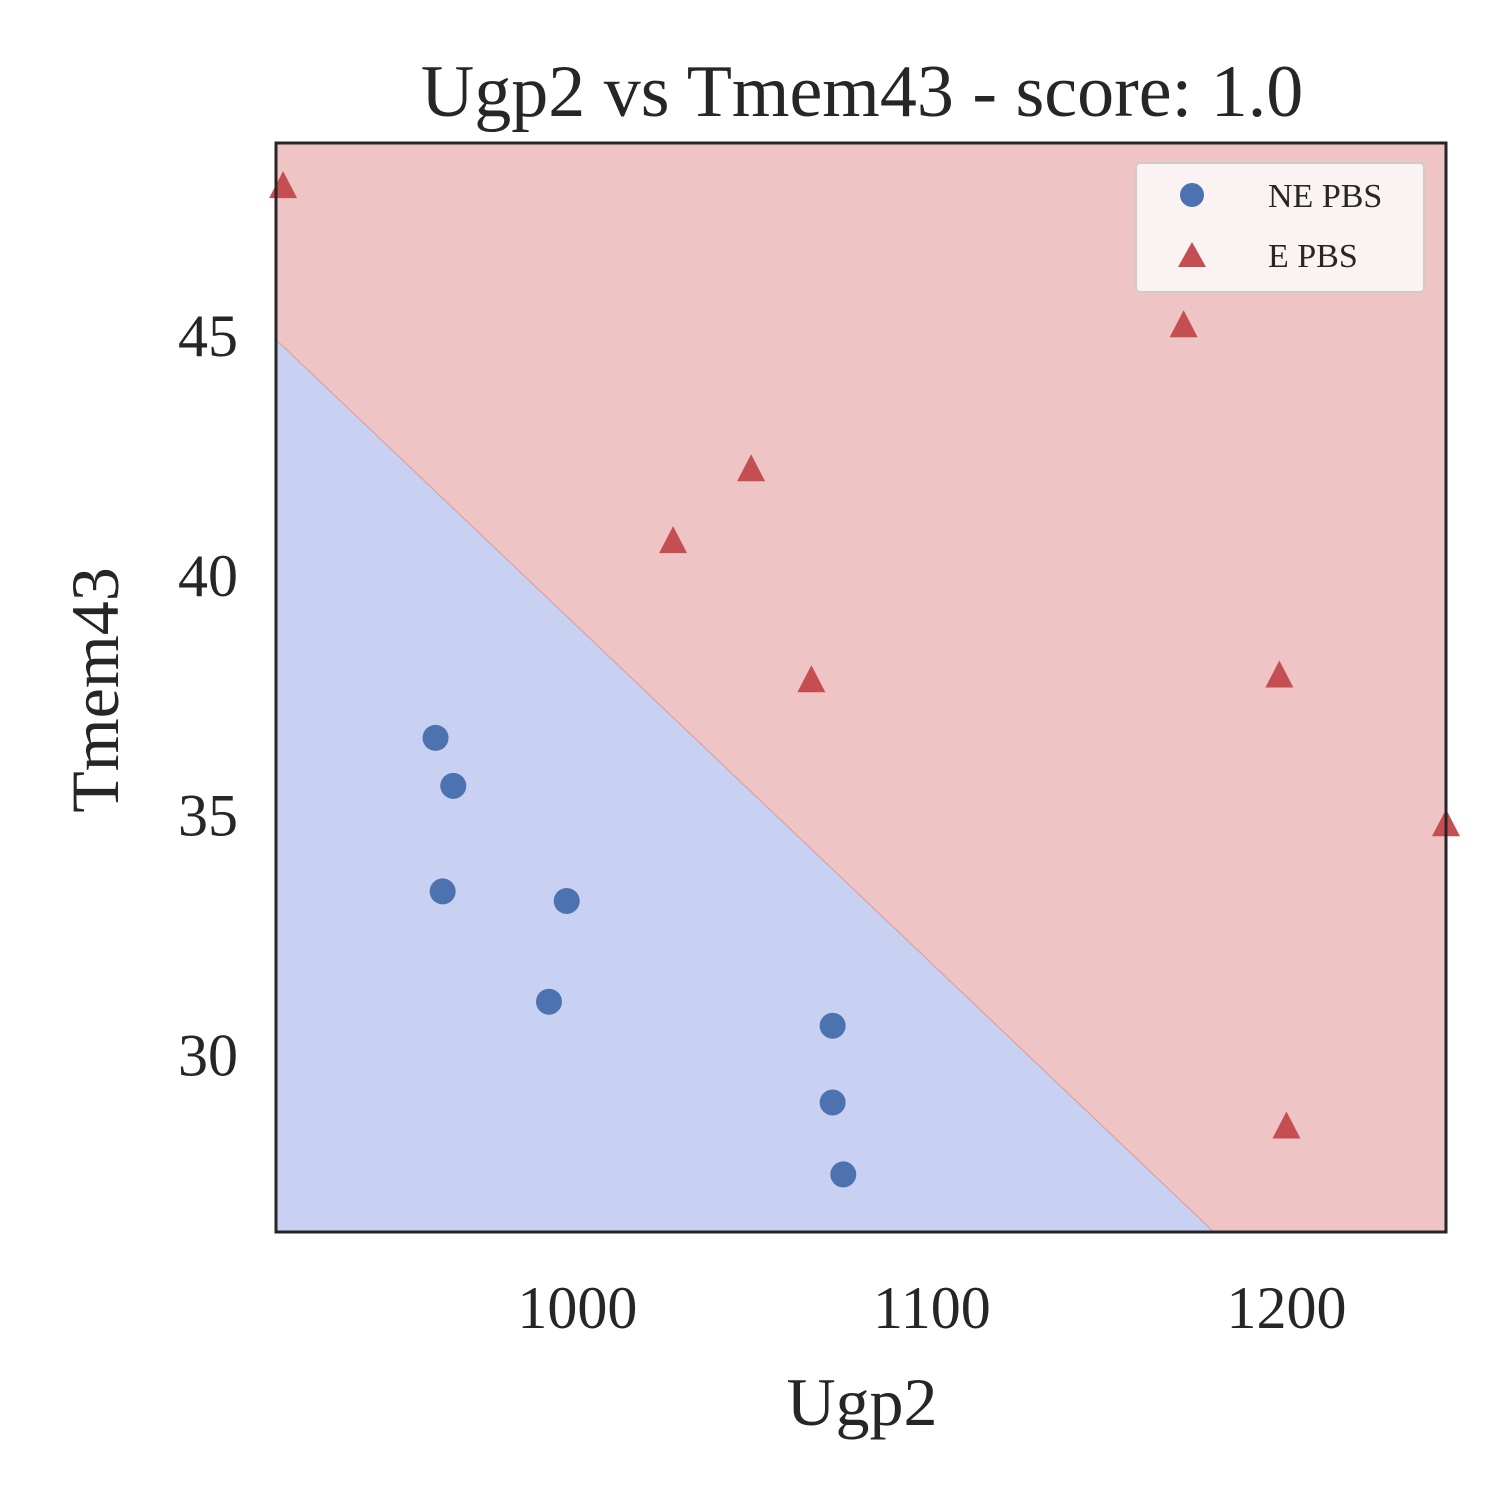 The height and width of the screenshot is (1500, 1500). I want to click on x-axis-ticks: 1000 1100 1200, so click(931, 1308).